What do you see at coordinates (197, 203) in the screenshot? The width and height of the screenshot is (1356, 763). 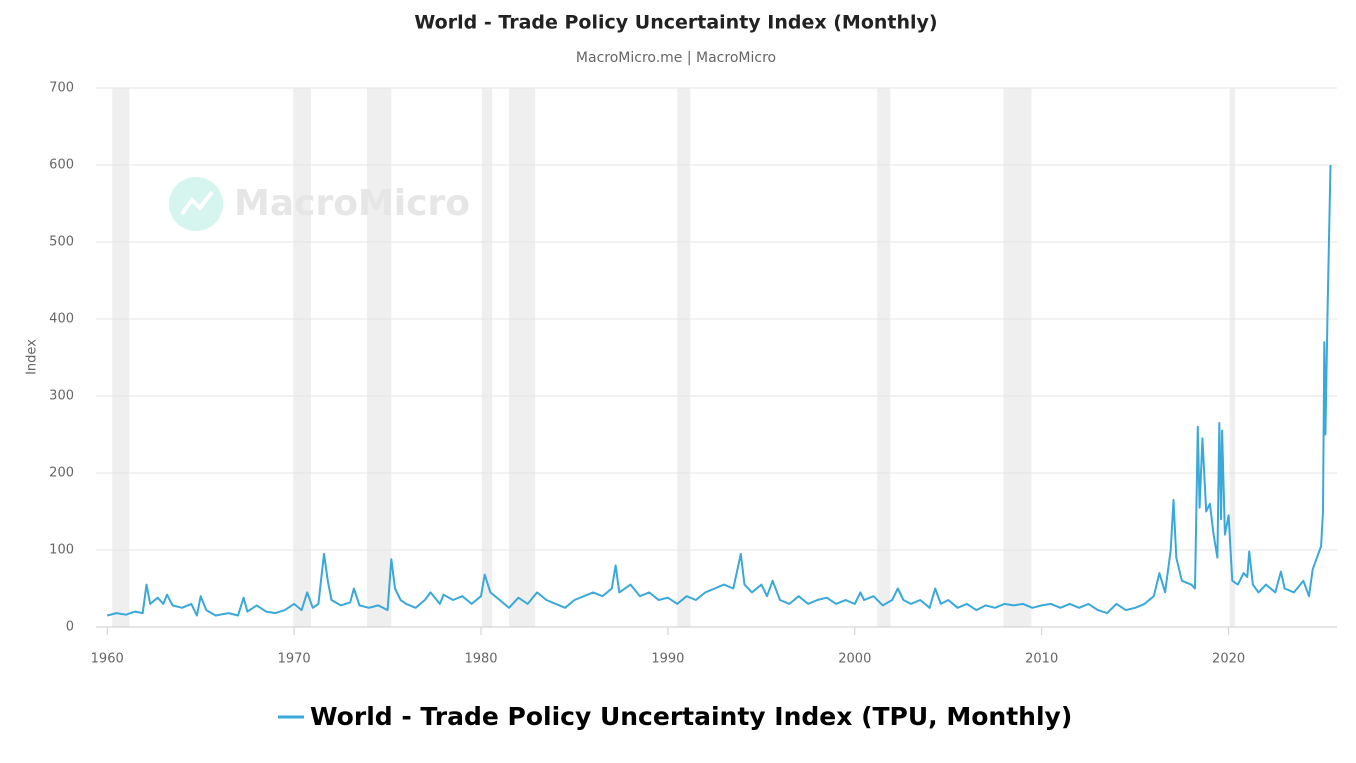 I see `watermark-logo-mark` at bounding box center [197, 203].